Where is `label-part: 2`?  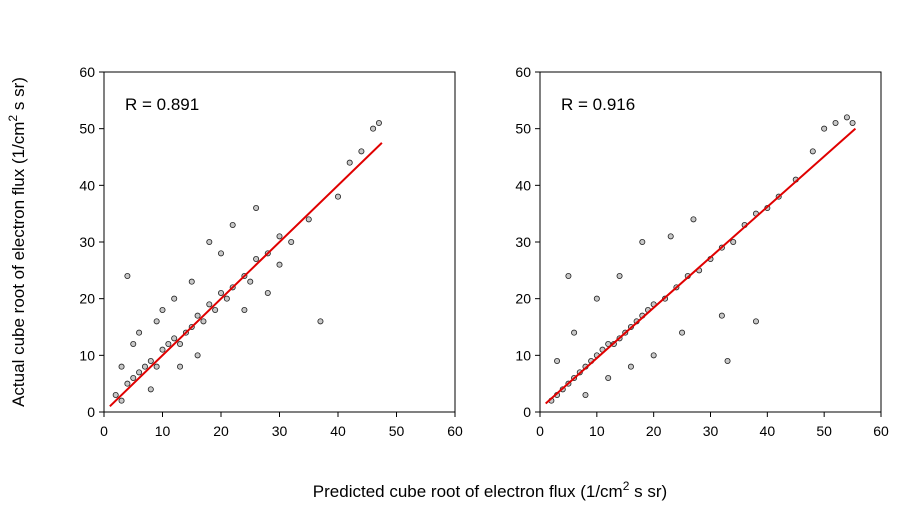
label-part: 2 is located at coordinates (626, 486).